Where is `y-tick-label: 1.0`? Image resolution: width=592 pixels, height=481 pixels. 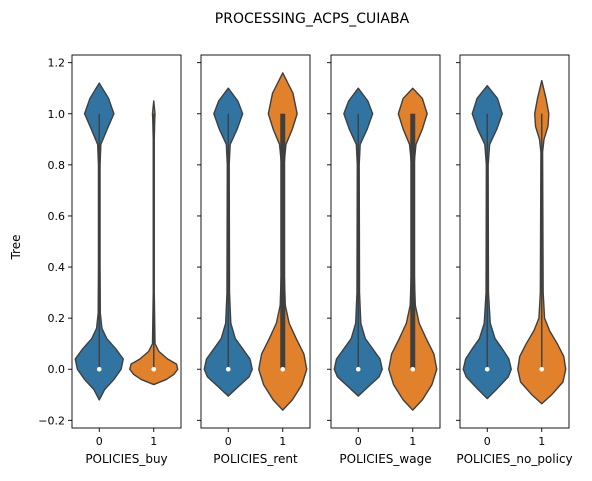
y-tick-label: 1.0 is located at coordinates (57, 114).